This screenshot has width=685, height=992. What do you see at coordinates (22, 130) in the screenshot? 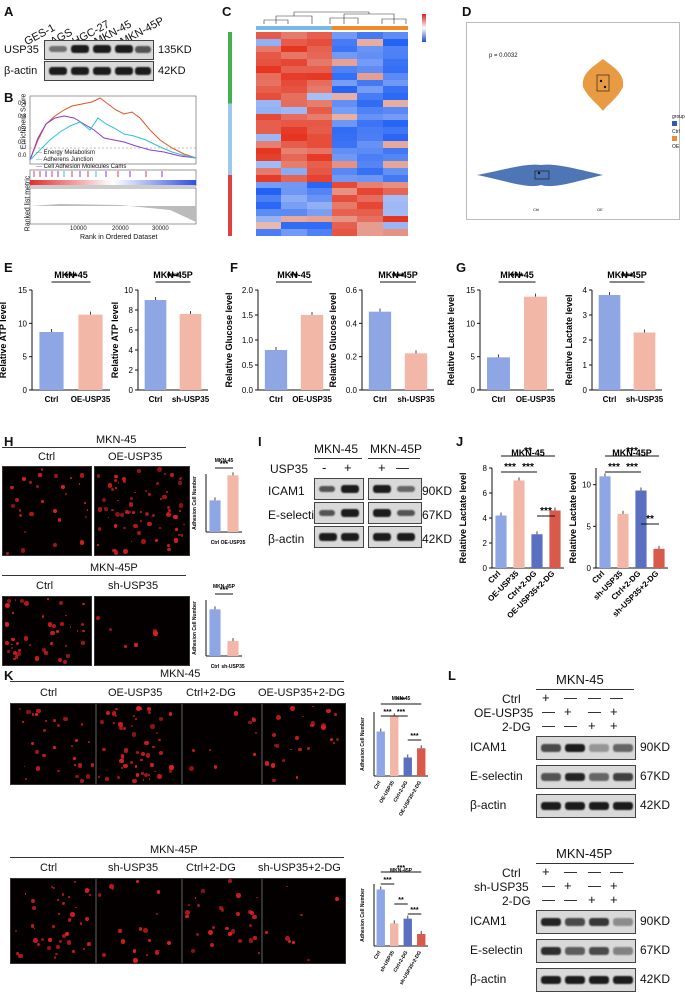
I see `gsea-yticks: 0.4 0.3 0.2 0.1 0.0` at bounding box center [22, 130].